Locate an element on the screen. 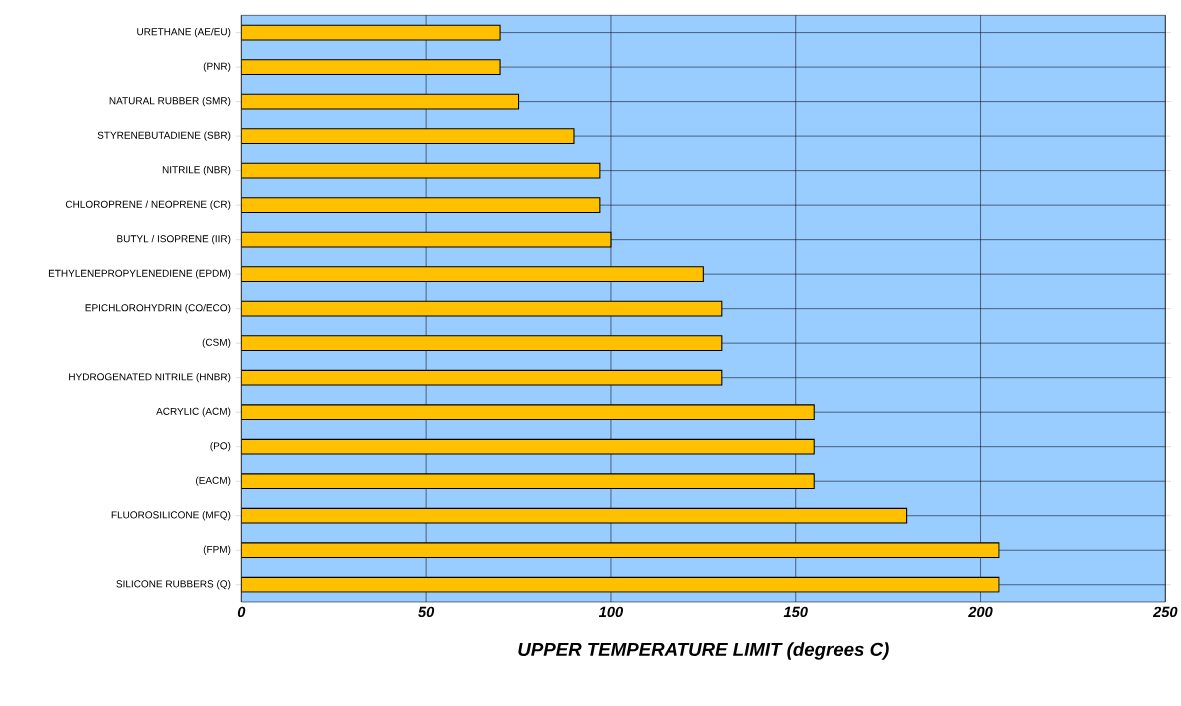 The height and width of the screenshot is (706, 1181). y-tick-label: FLUOROSILICONE (MFQ) is located at coordinates (171, 516).